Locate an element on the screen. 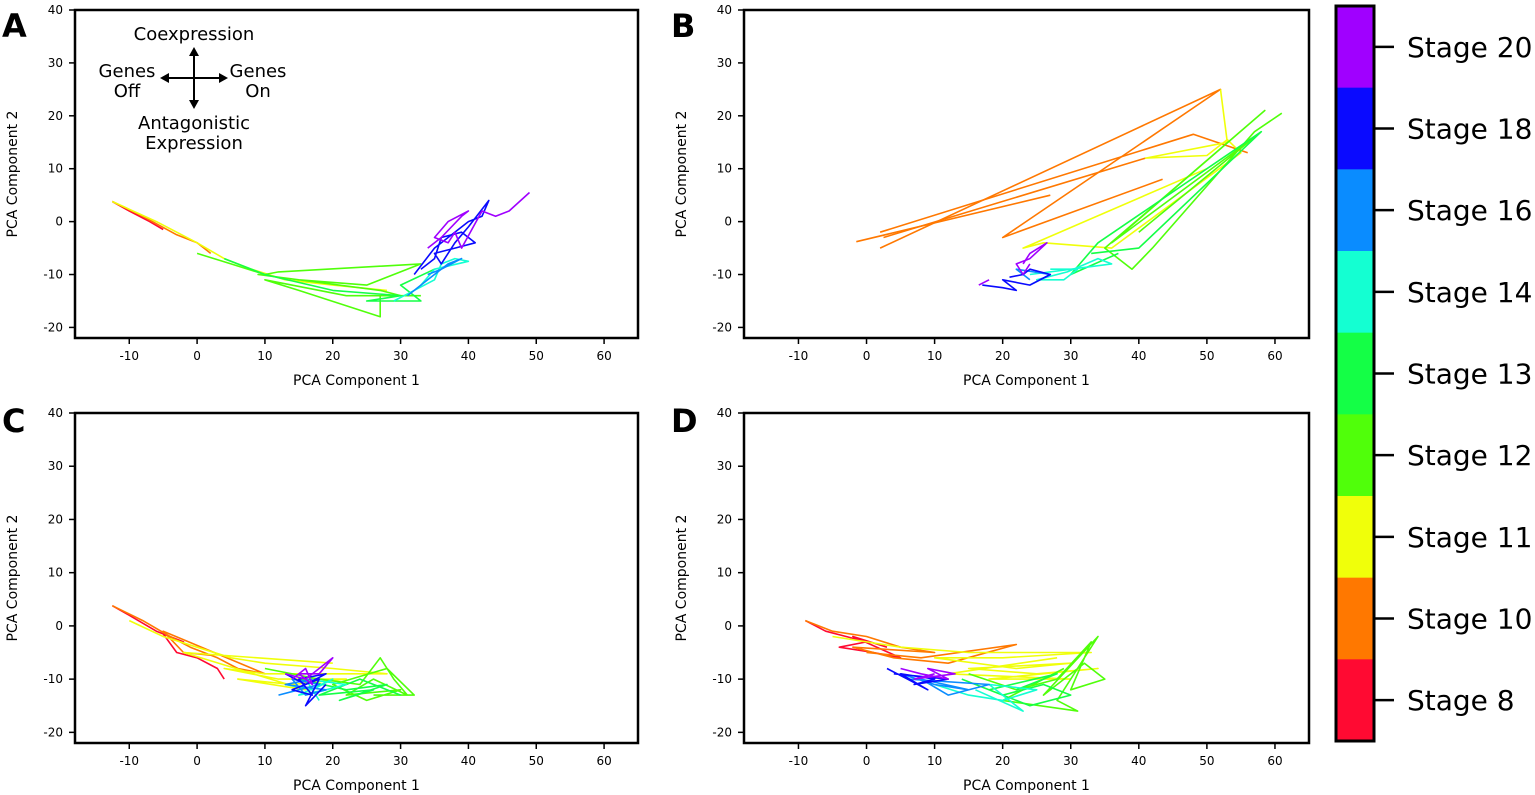 The image size is (1535, 795). inset-label-line: Coexpression is located at coordinates (194, 34).